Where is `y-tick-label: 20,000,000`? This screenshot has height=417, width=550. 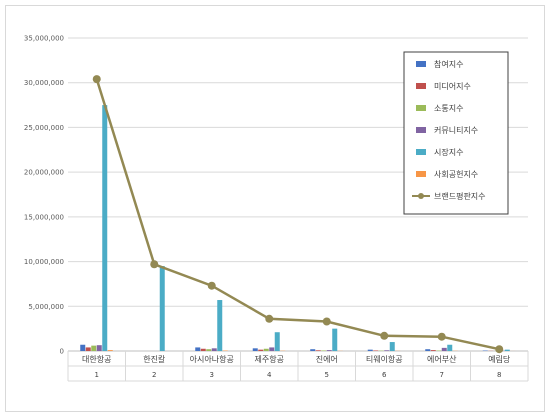 y-tick-label: 20,000,000 is located at coordinates (44, 173).